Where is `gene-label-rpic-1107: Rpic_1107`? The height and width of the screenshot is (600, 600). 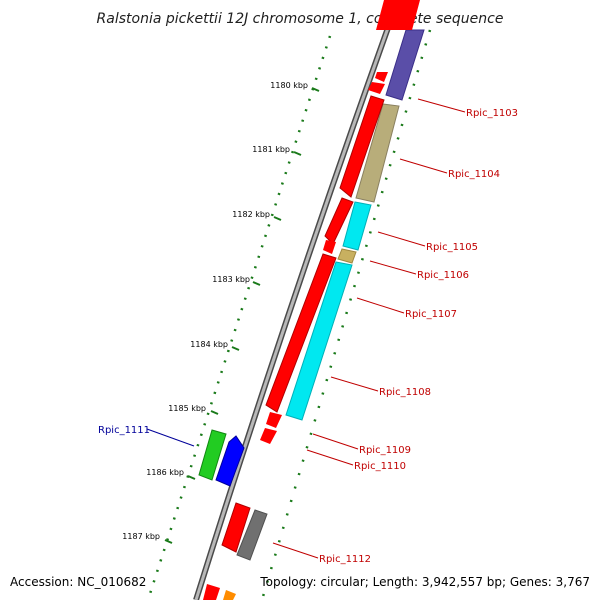
gene-label-rpic-1107: Rpic_1107 is located at coordinates (431, 314).